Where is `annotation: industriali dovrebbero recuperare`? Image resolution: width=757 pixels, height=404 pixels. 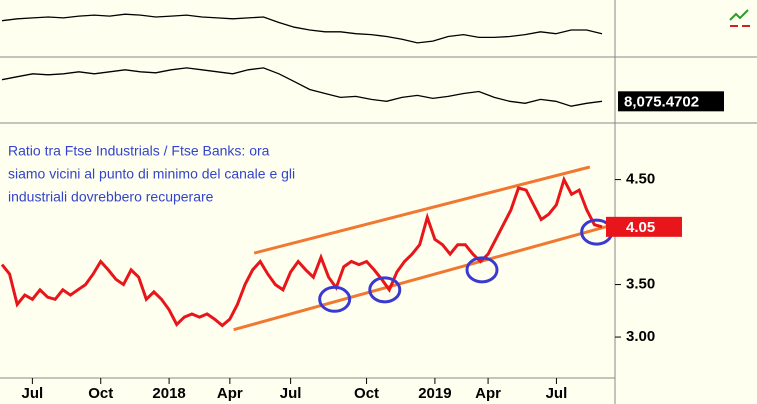
annotation: industriali dovrebbero recuperare is located at coordinates (111, 197).